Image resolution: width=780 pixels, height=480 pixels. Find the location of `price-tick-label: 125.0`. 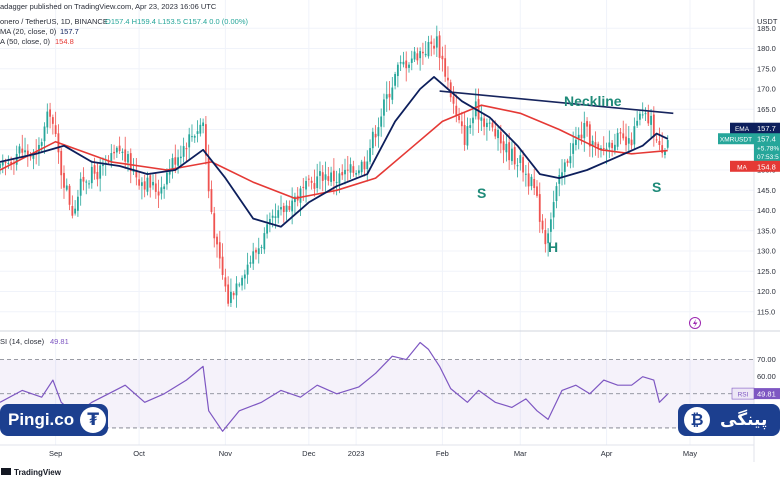

price-tick-label: 125.0 is located at coordinates (766, 271).